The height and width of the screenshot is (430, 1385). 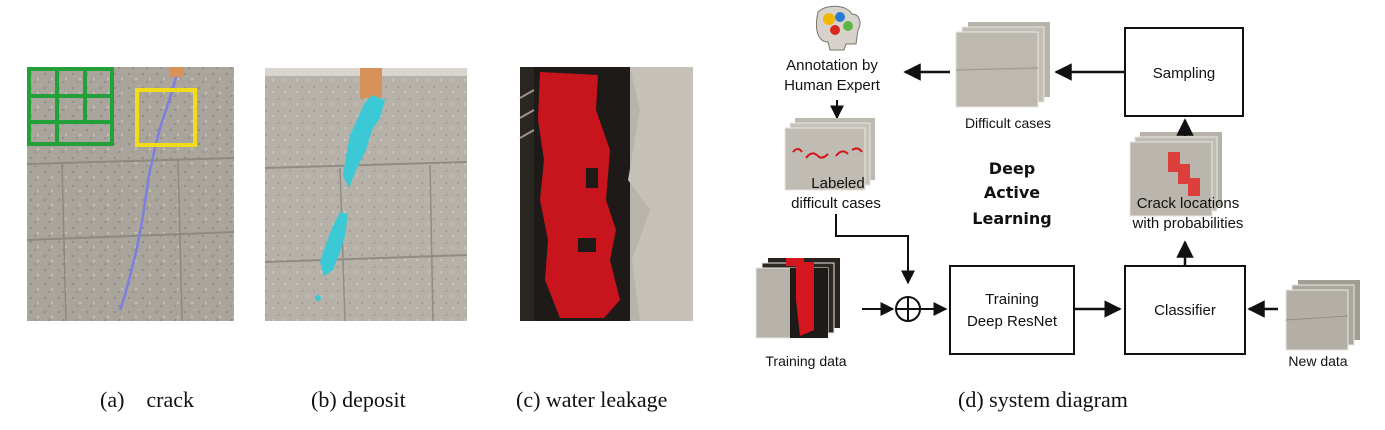 What do you see at coordinates (1012, 168) in the screenshot?
I see `center-title-line1: Deep` at bounding box center [1012, 168].